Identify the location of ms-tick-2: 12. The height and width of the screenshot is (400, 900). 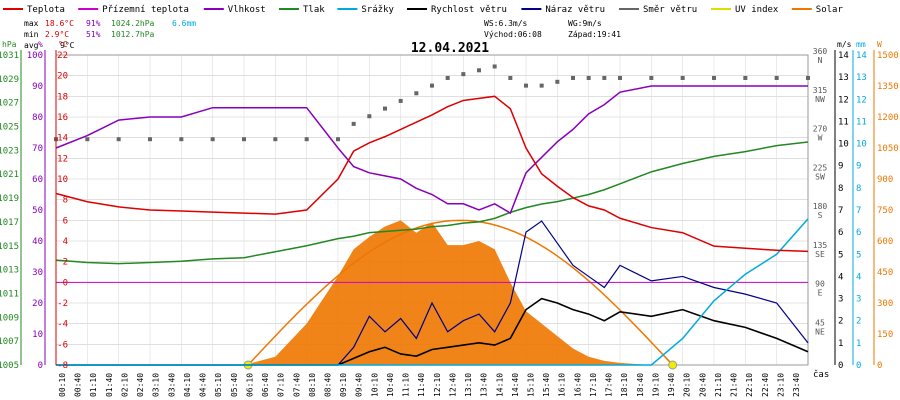
(843, 100).